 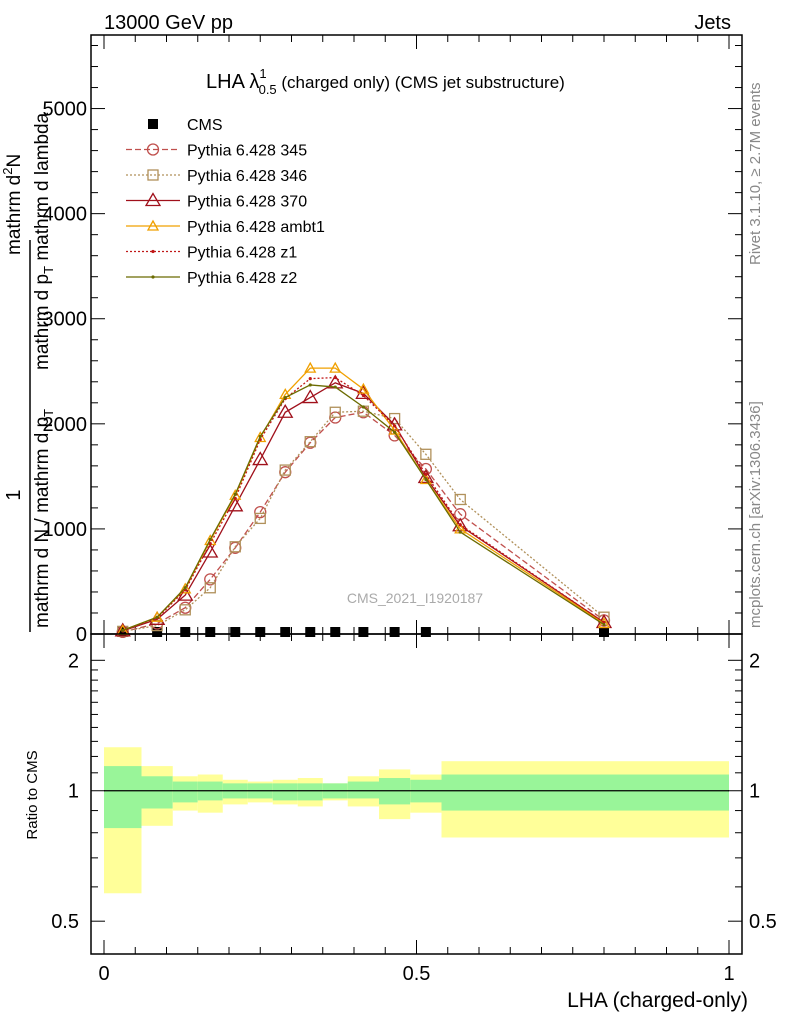 I want to click on series-p346, so click(x=363, y=521).